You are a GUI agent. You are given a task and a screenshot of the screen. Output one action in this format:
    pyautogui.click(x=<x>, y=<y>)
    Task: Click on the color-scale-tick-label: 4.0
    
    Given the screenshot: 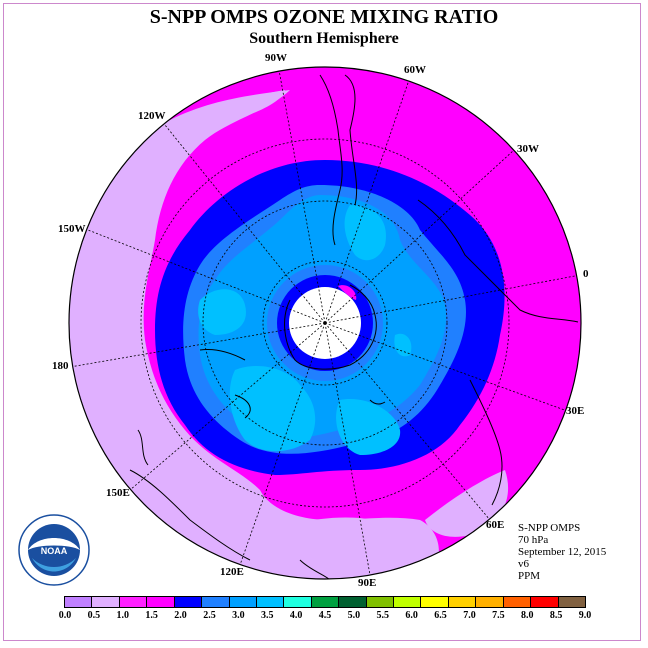 What is the action you would take?
    pyautogui.click(x=296, y=615)
    